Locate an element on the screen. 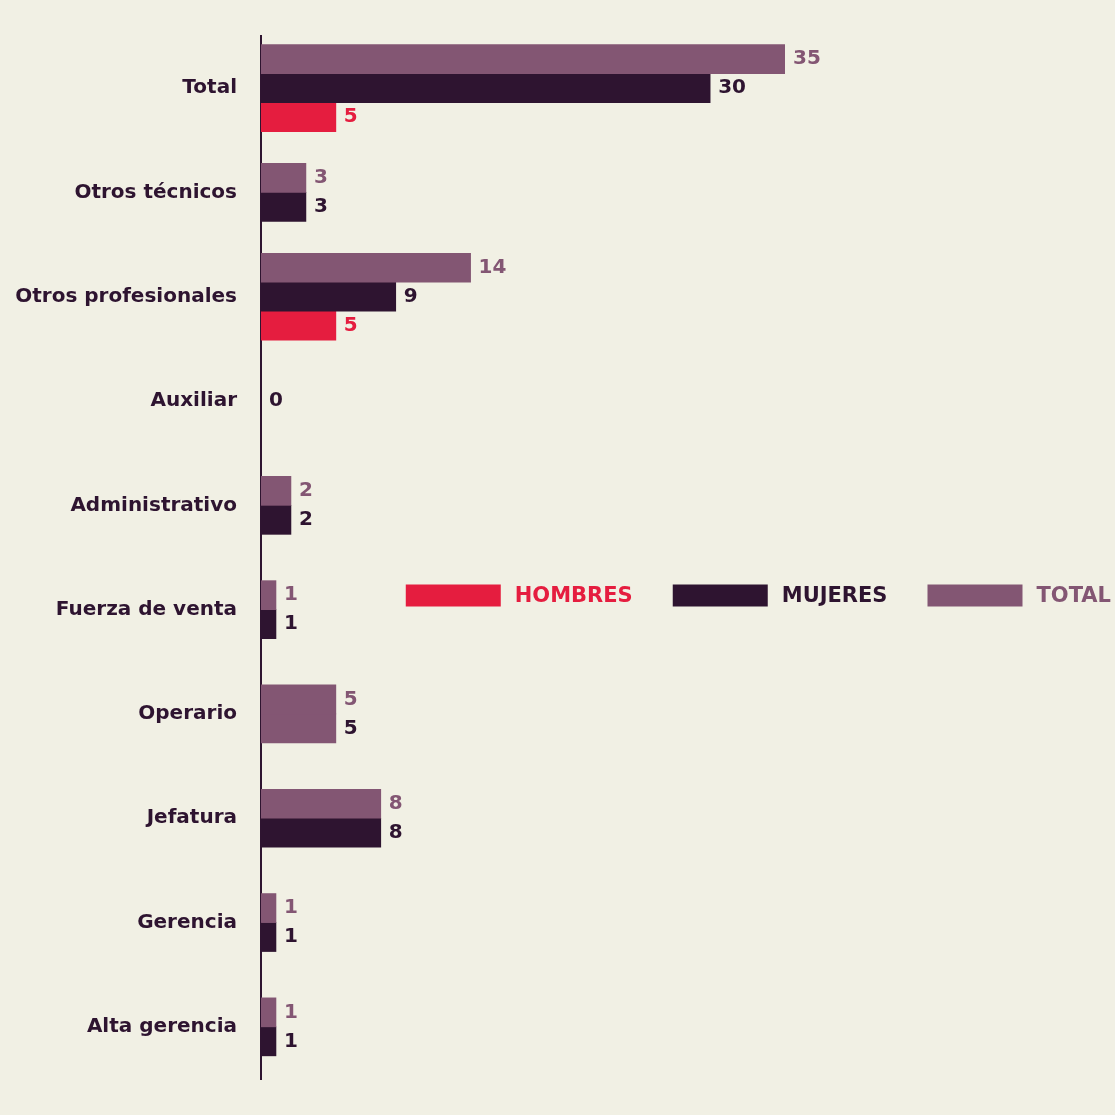 The height and width of the screenshot is (1115, 1115). legend-label: MUJERES is located at coordinates (834, 594).